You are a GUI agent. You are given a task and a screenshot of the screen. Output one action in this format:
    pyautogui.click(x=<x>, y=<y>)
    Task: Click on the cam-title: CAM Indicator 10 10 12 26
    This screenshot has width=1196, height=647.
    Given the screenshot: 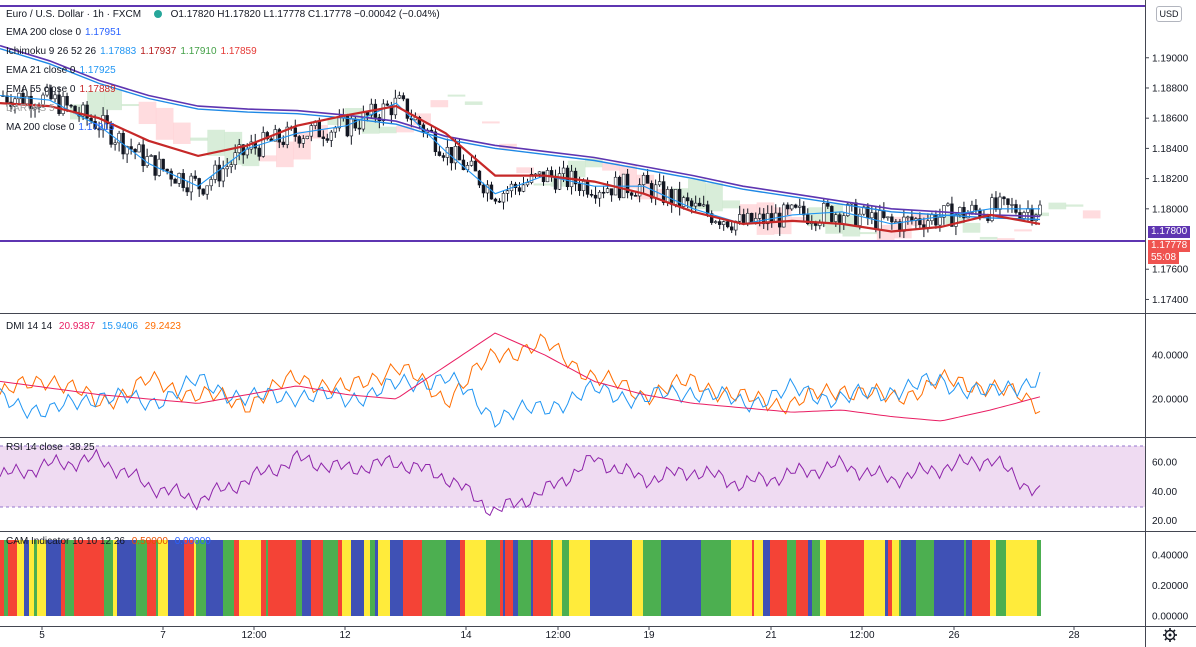 What is the action you would take?
    pyautogui.click(x=65, y=541)
    